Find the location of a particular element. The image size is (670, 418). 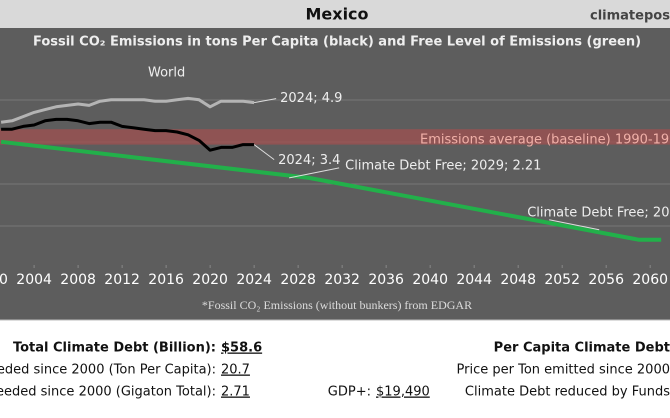

x-tick-label: 2000 is located at coordinates (4, 280).